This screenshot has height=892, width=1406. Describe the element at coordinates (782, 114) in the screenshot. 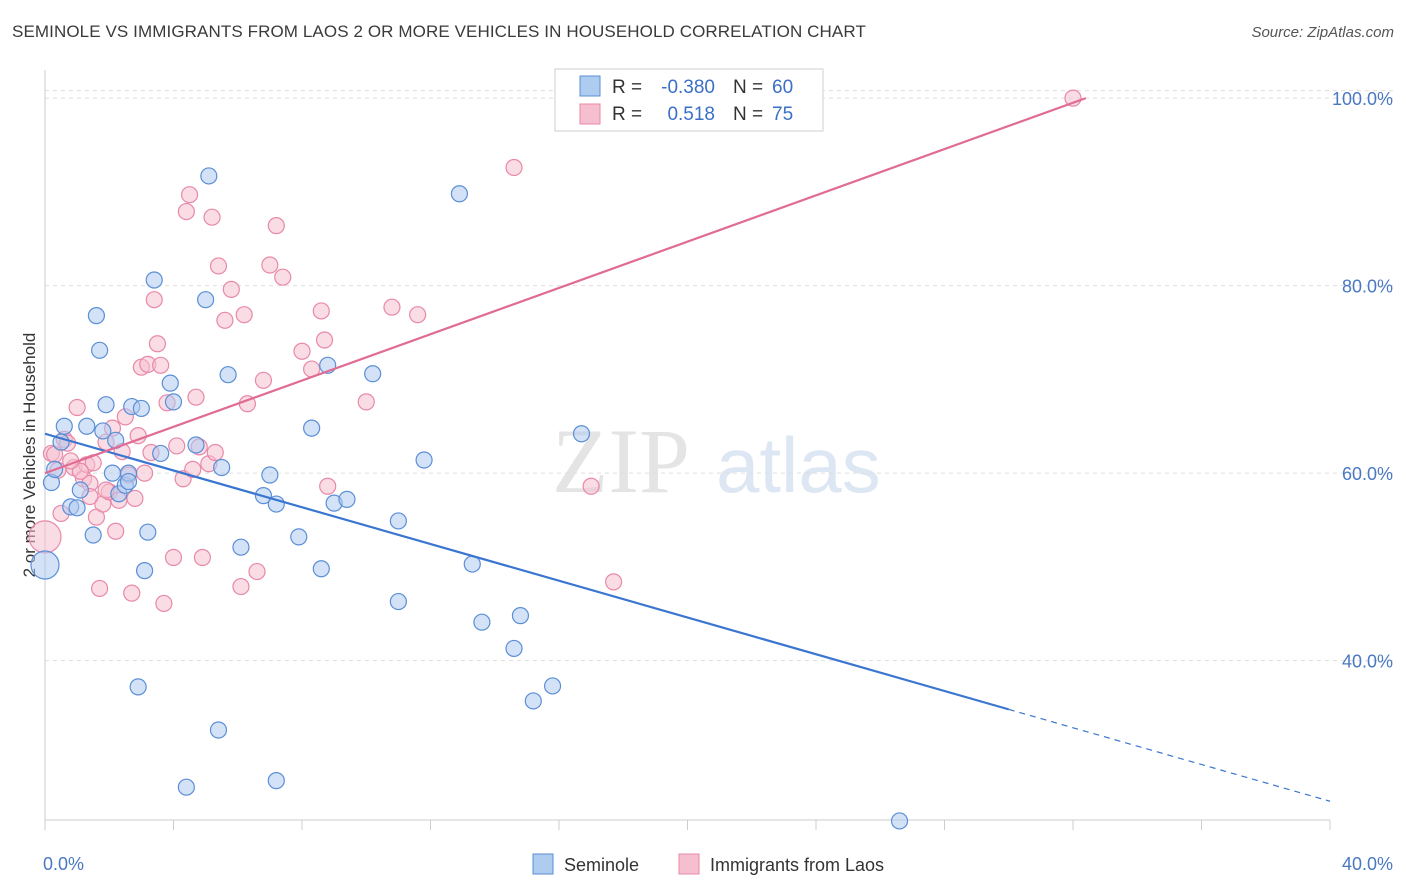

I see `legend-n-value-2: 75` at that location.